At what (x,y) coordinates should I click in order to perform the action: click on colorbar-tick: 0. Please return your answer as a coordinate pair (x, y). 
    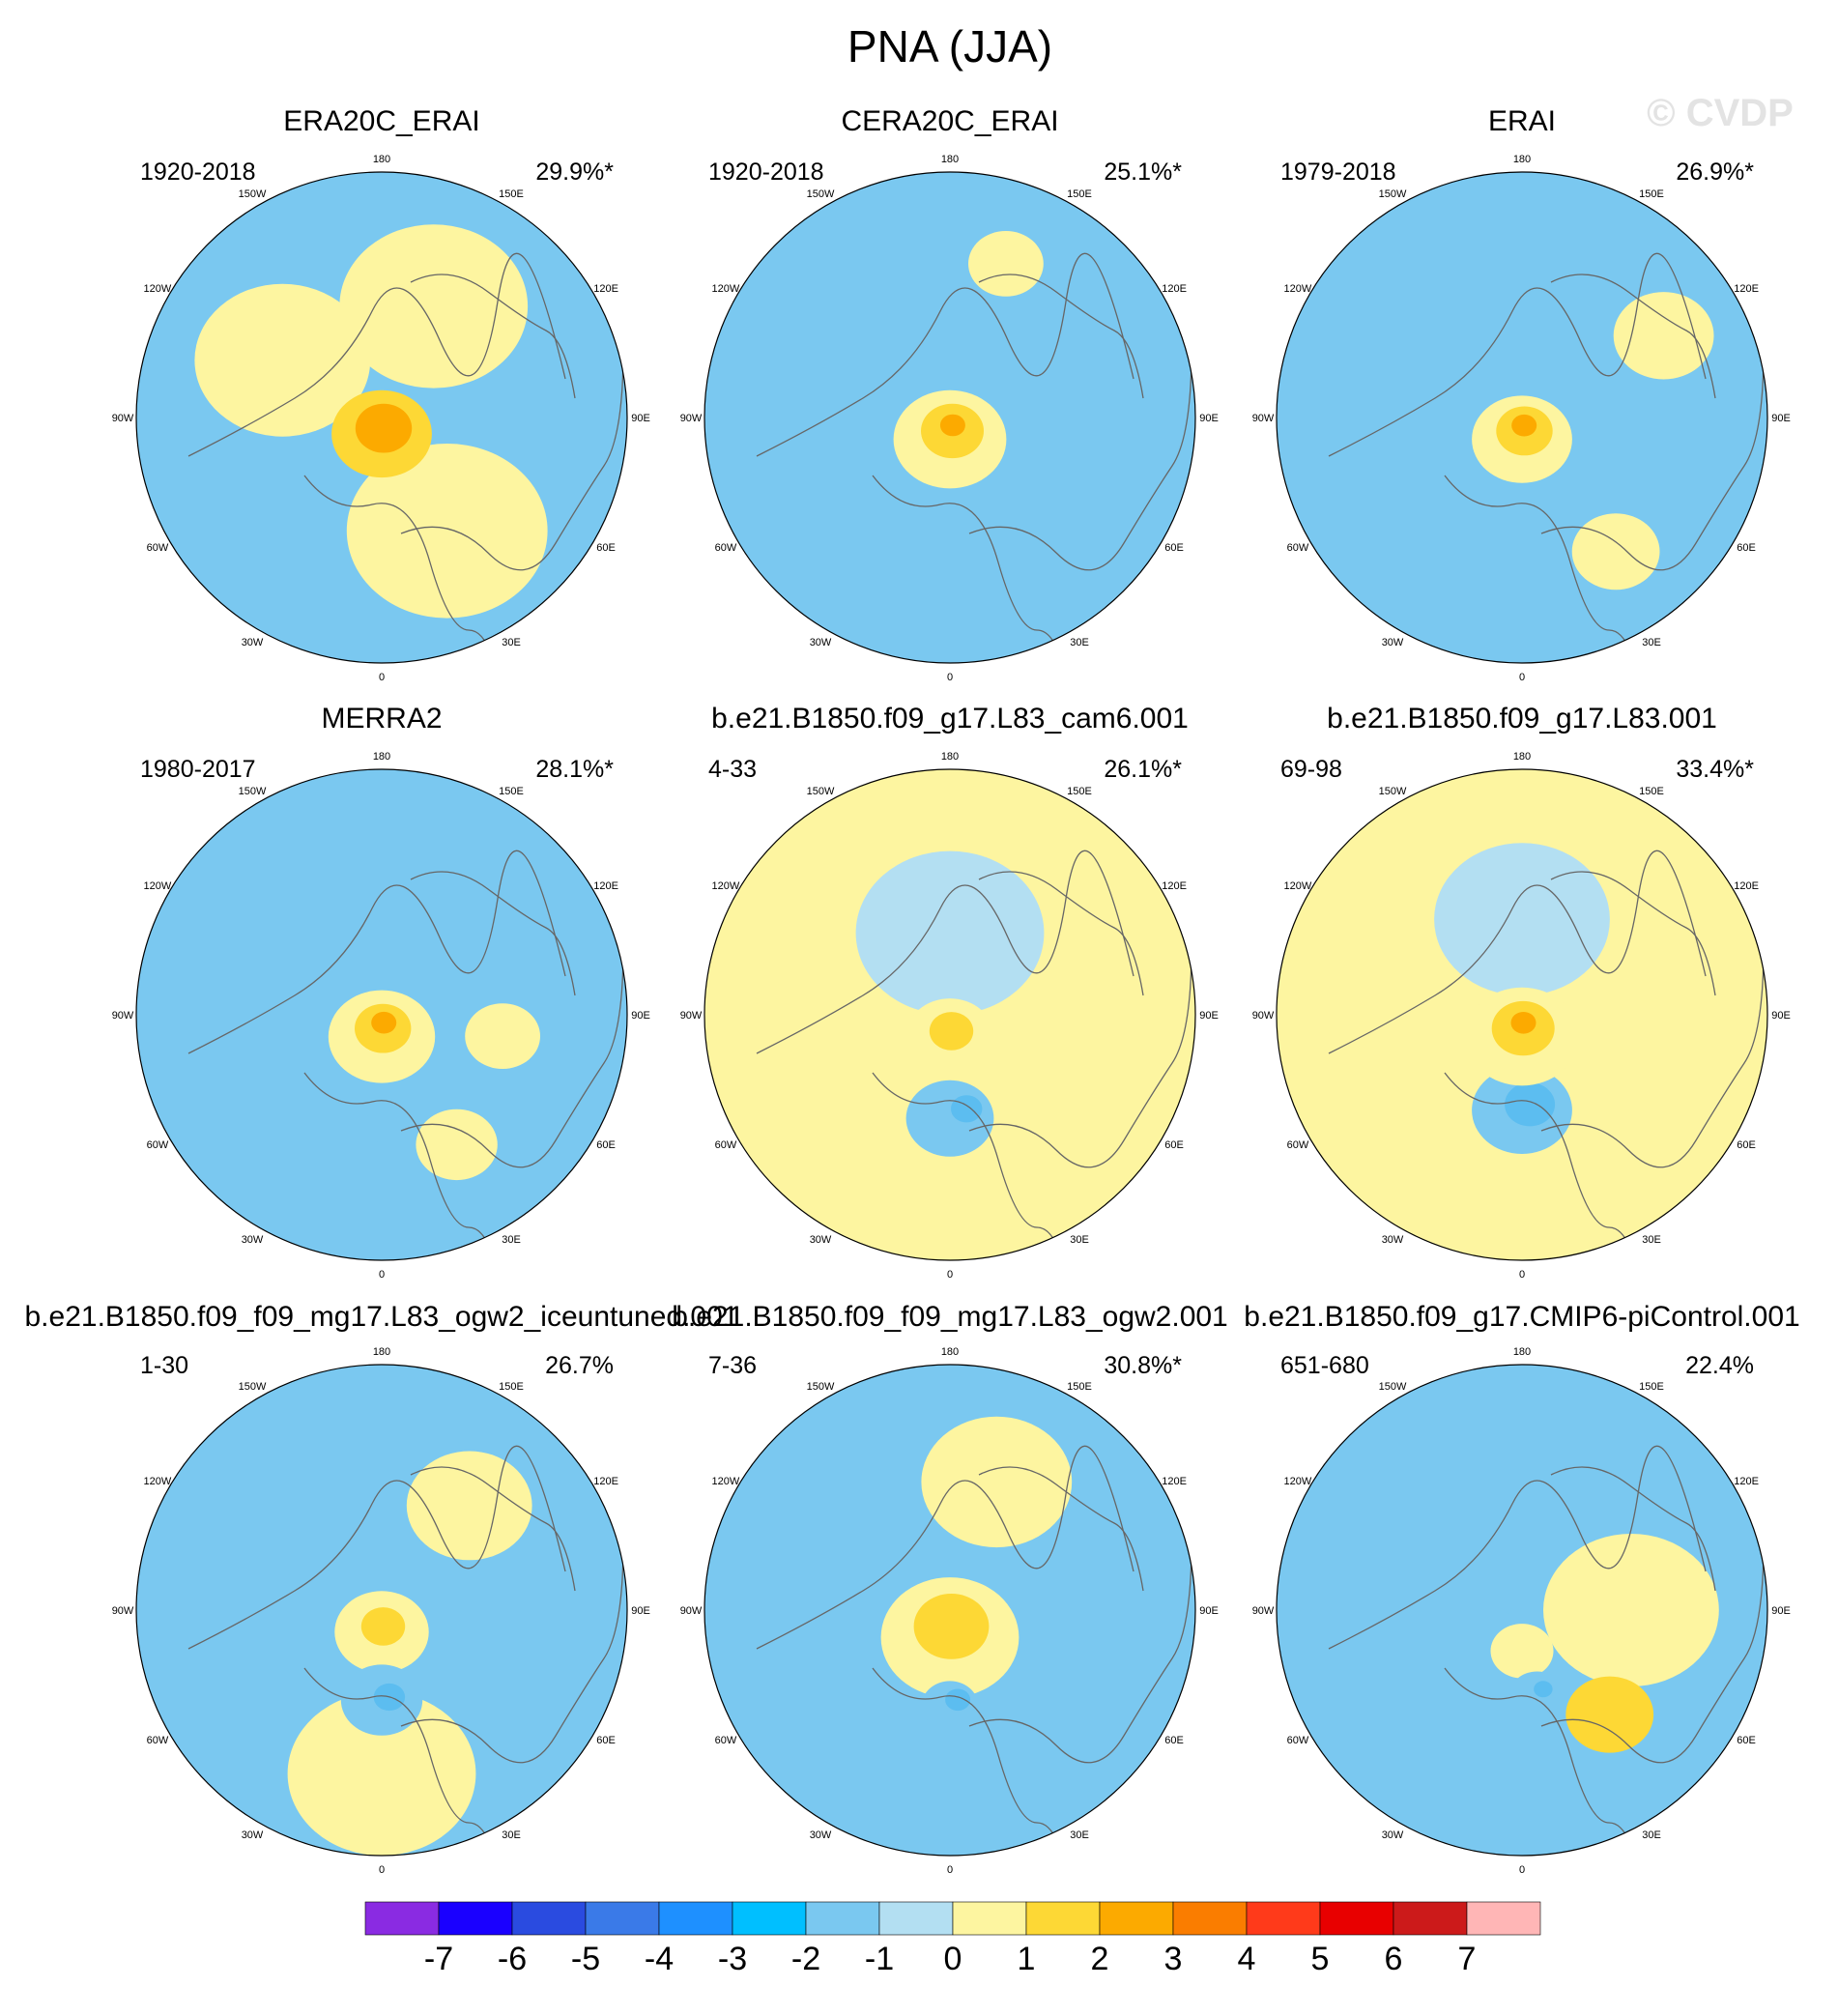
    Looking at the image, I should click on (953, 1959).